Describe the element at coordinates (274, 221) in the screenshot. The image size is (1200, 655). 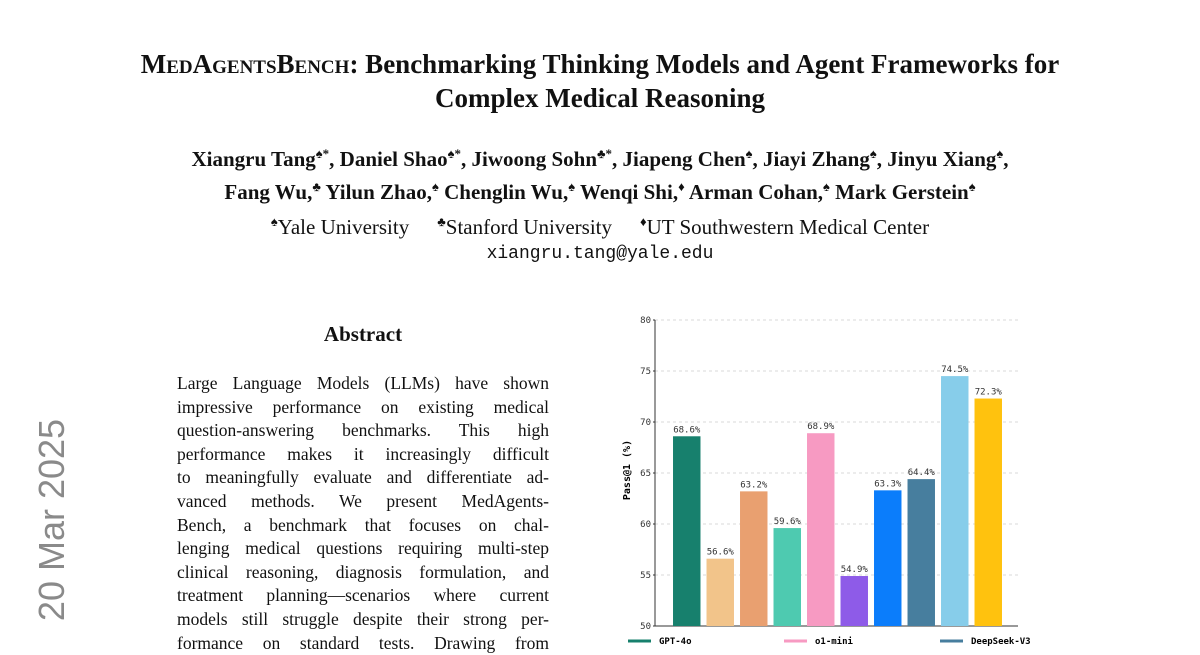
I see `affiliation-mark: ♠` at that location.